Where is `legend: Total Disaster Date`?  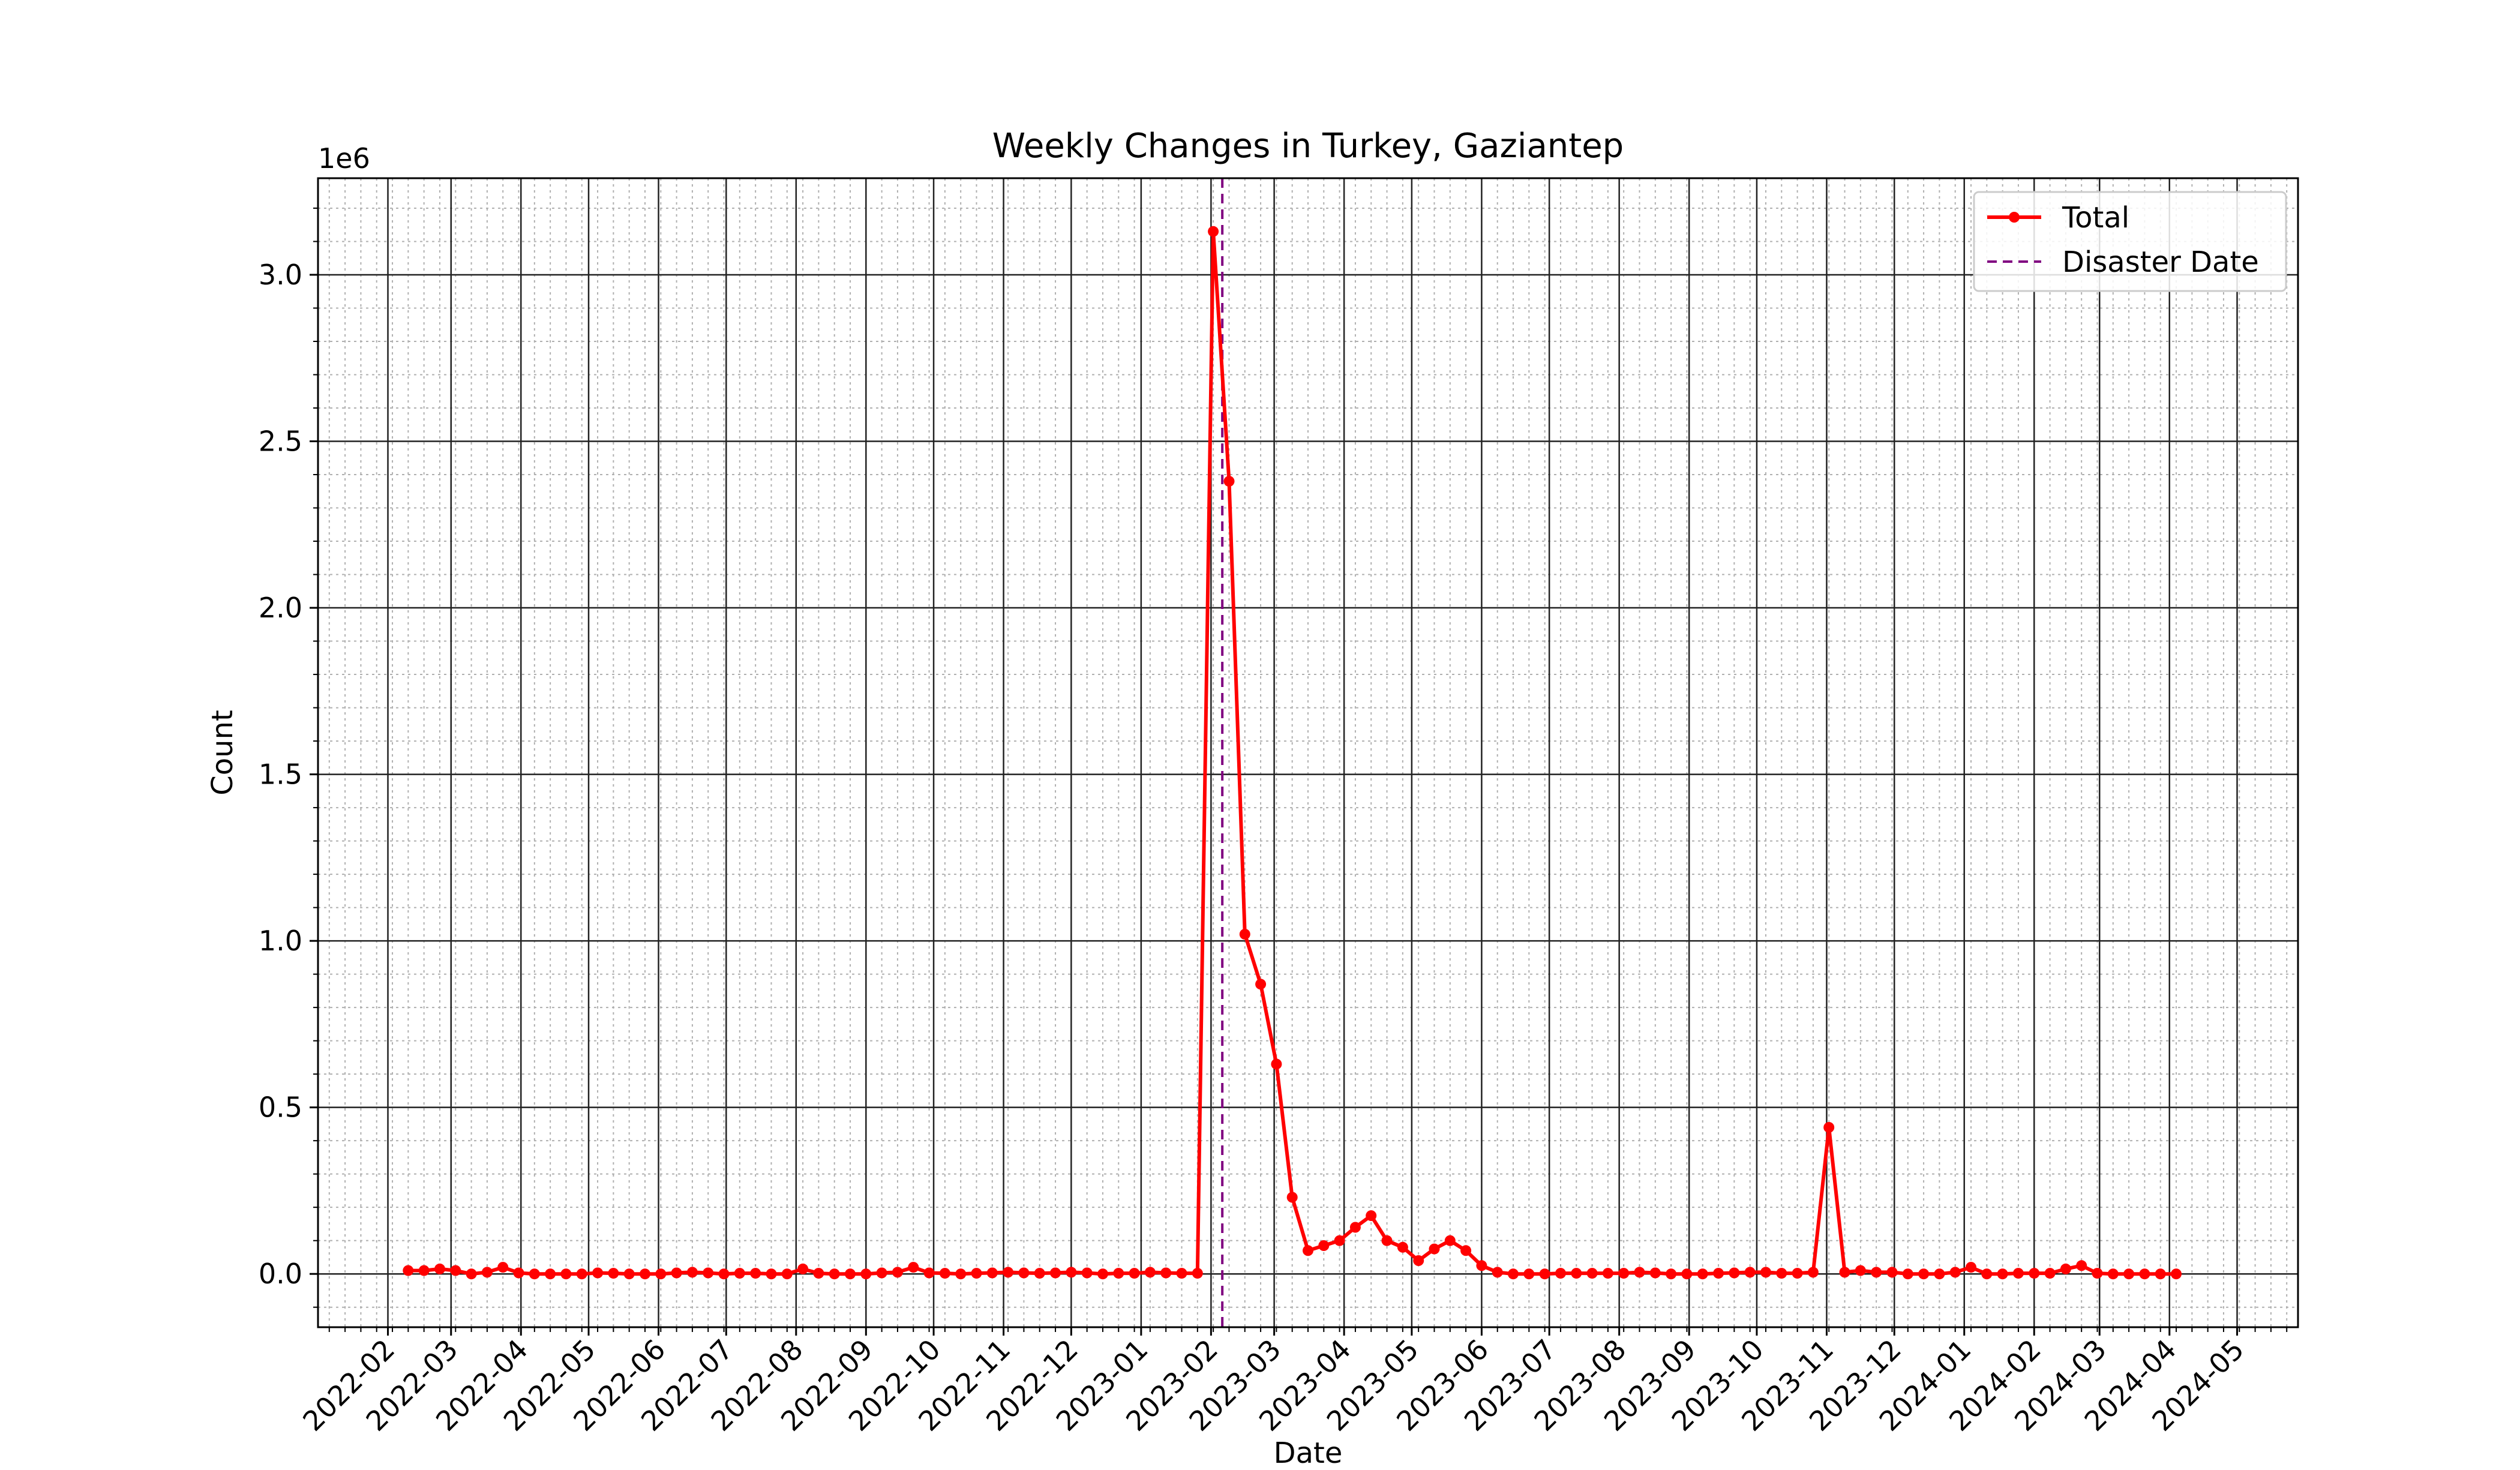 legend: Total Disaster Date is located at coordinates (2130, 241).